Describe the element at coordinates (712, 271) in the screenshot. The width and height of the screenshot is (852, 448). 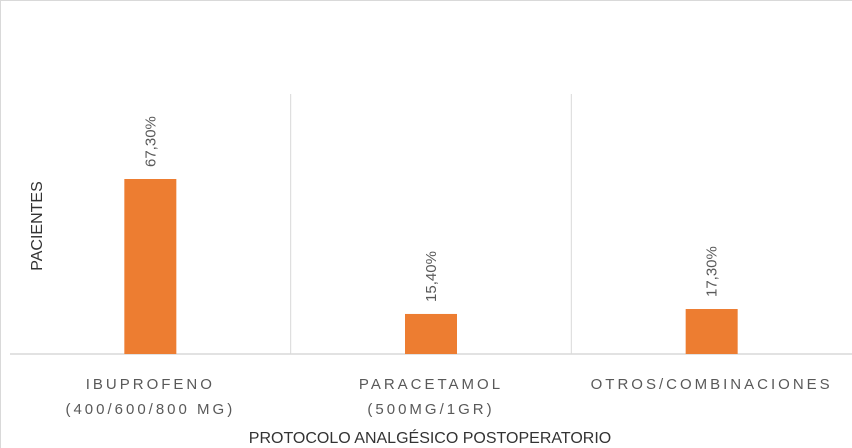
I see `data-label: 17,30%` at that location.